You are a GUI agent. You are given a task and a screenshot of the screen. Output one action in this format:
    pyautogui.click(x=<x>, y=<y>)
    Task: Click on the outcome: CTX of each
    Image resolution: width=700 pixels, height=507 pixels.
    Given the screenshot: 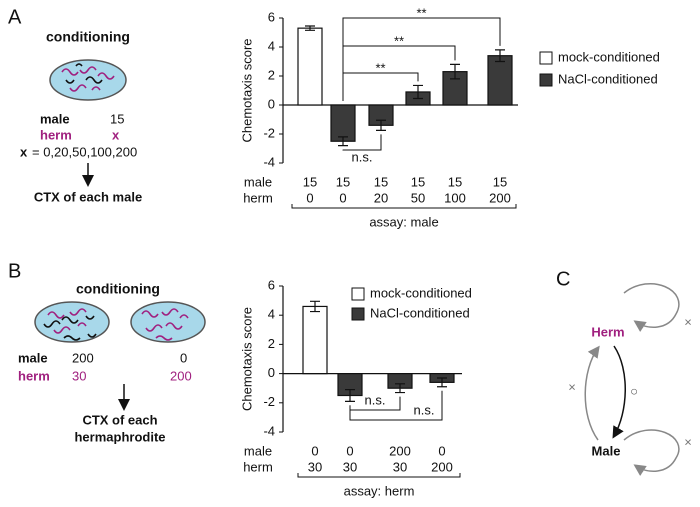 What is the action you would take?
    pyautogui.click(x=119, y=419)
    